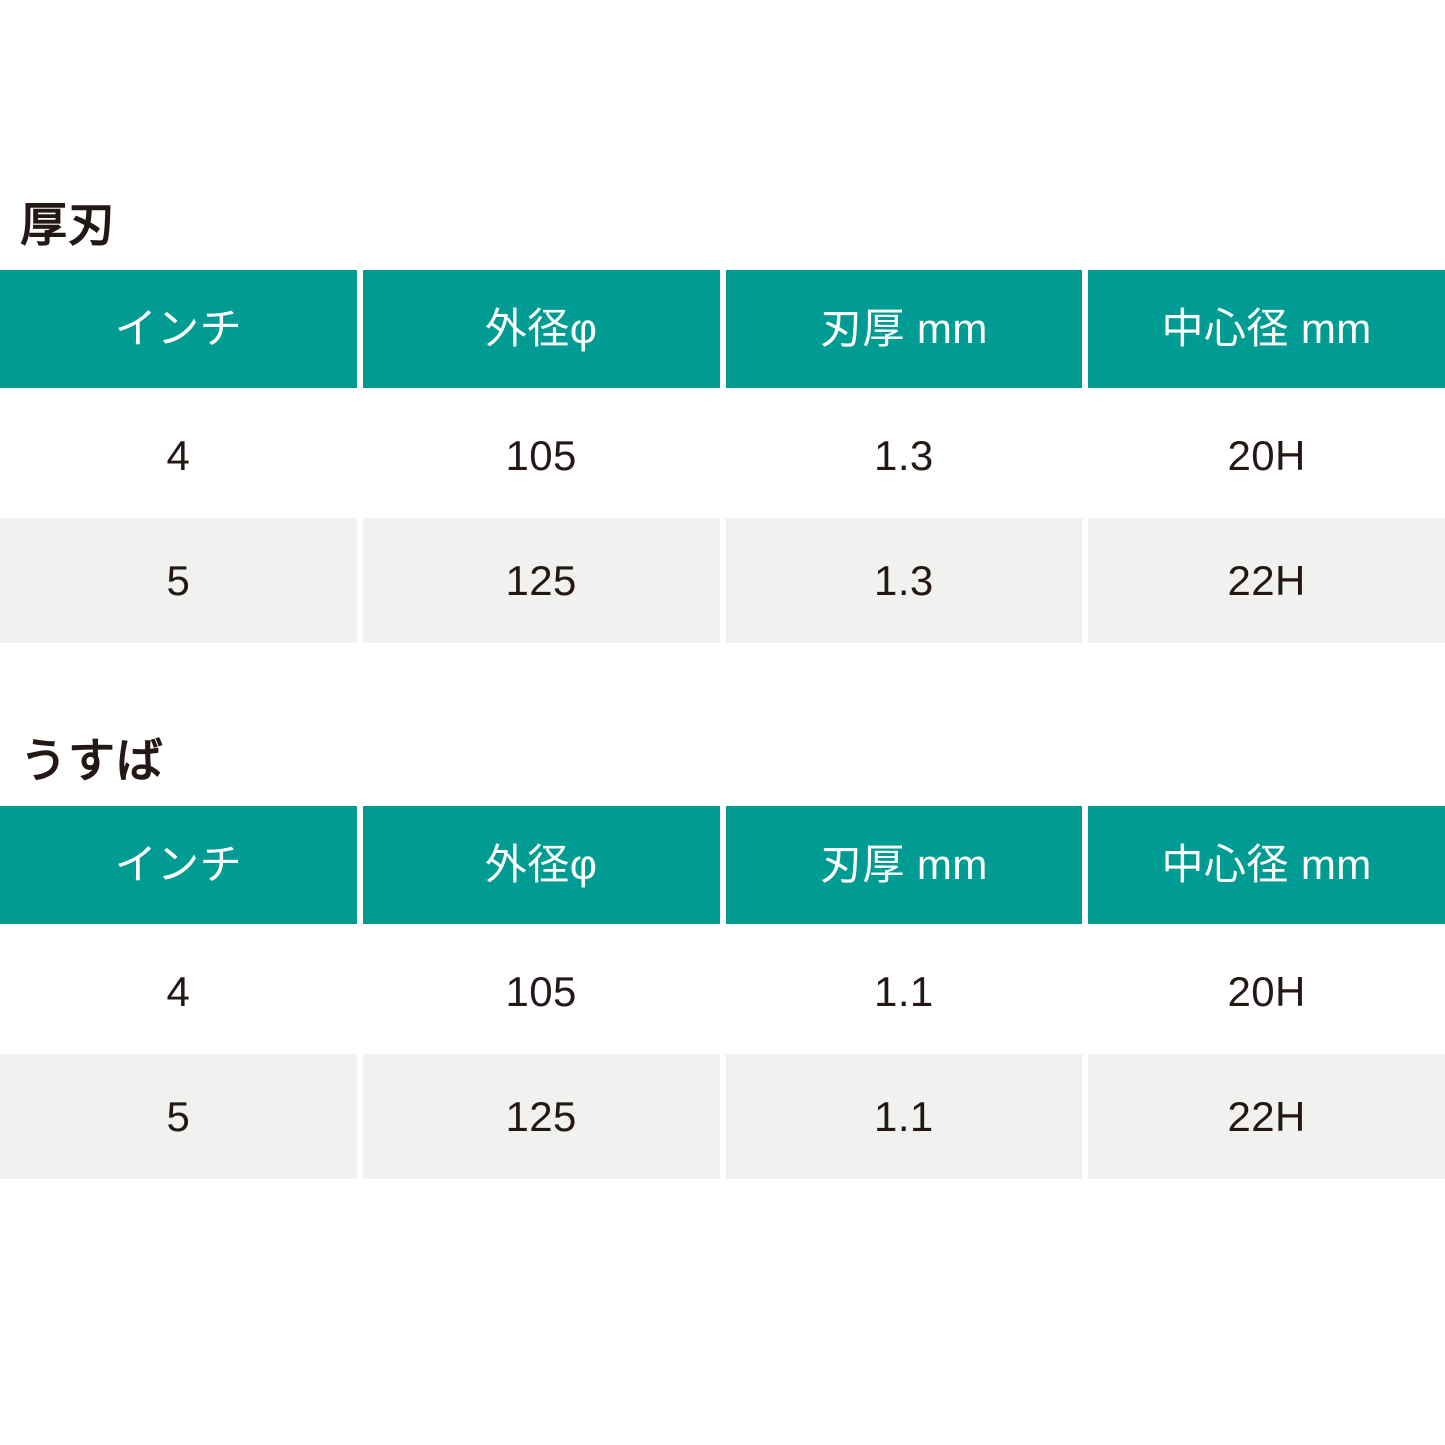 This screenshot has height=1445, width=1445. What do you see at coordinates (92, 760) in the screenshot?
I see `section-title-thin-blade: うすば` at bounding box center [92, 760].